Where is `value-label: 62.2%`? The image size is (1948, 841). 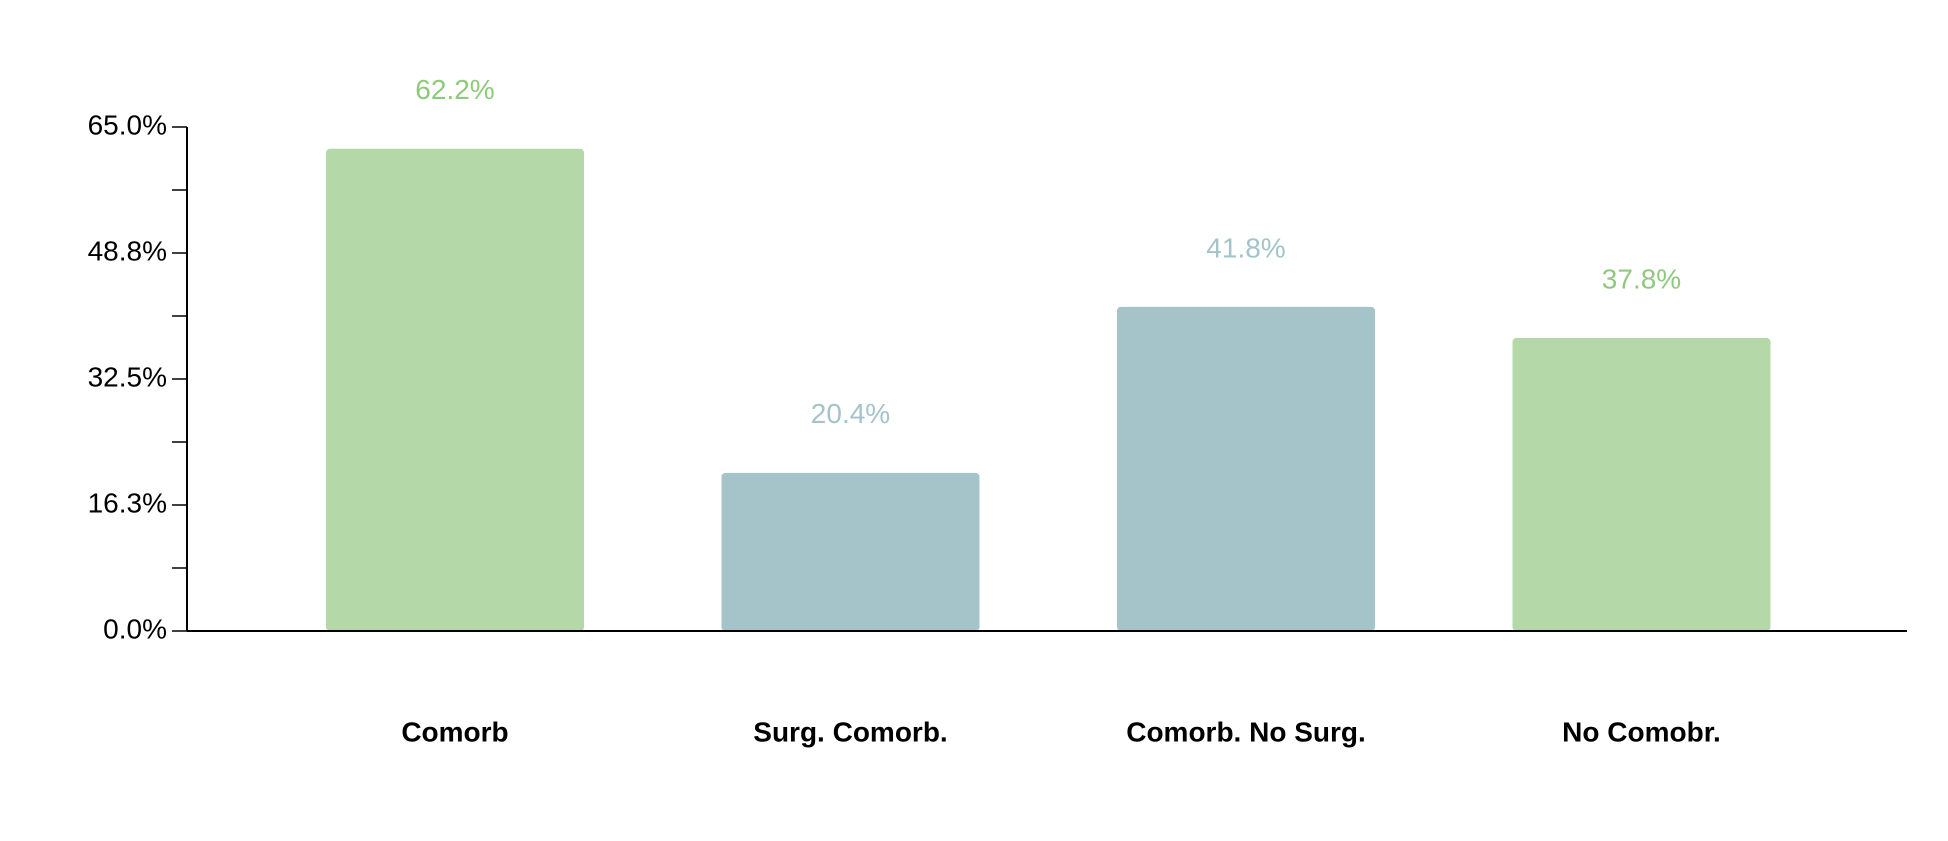
value-label: 62.2% is located at coordinates (454, 89).